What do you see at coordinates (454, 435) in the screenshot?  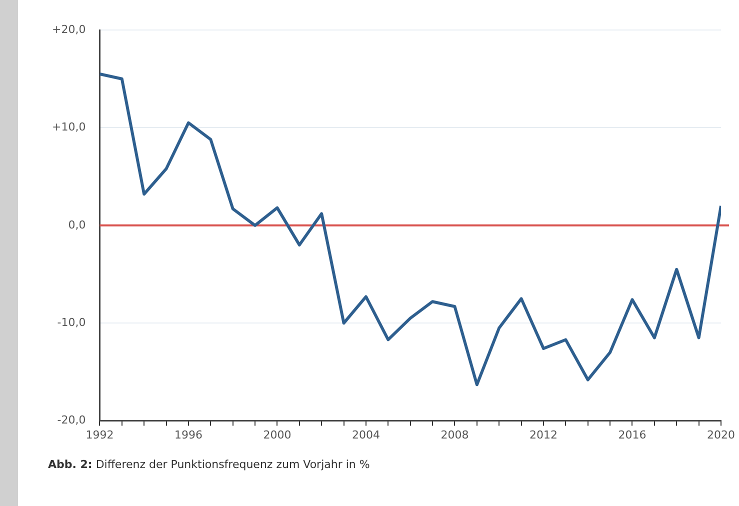 I see `x-tick-label: 2008` at bounding box center [454, 435].